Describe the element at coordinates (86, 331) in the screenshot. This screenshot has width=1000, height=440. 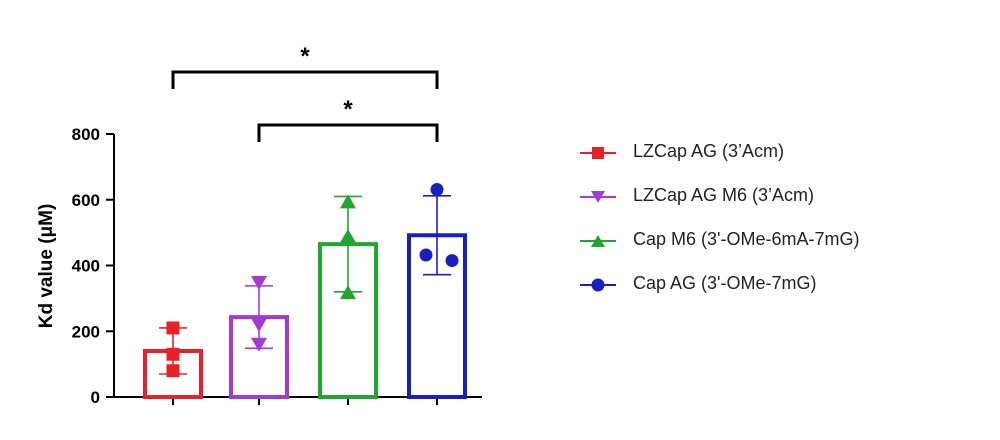
I see `y-tick-label: 200` at that location.